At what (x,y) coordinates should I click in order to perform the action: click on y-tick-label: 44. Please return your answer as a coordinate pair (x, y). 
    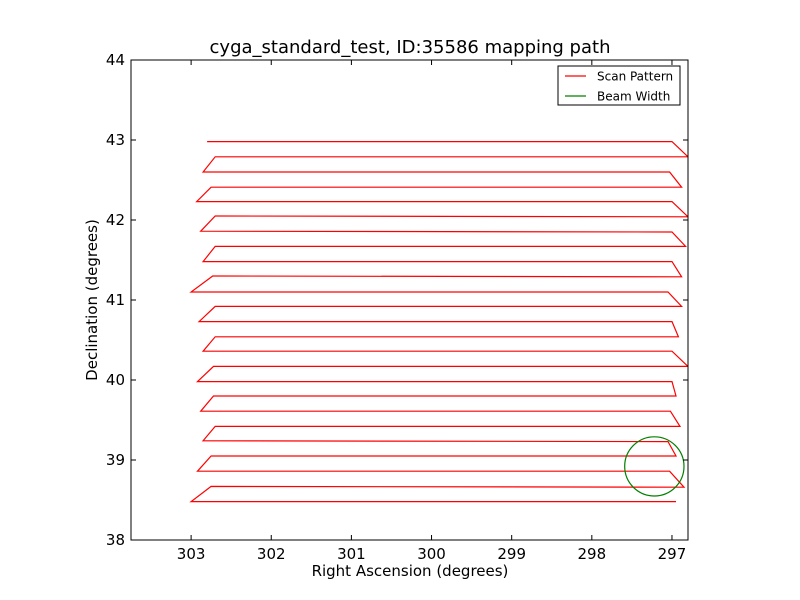
    Looking at the image, I should click on (115, 60).